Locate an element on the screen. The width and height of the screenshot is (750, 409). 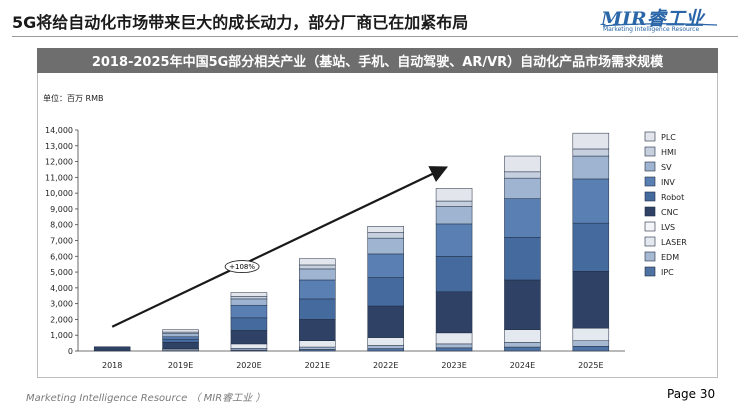
x-tick-label: 2020E is located at coordinates (248, 365).